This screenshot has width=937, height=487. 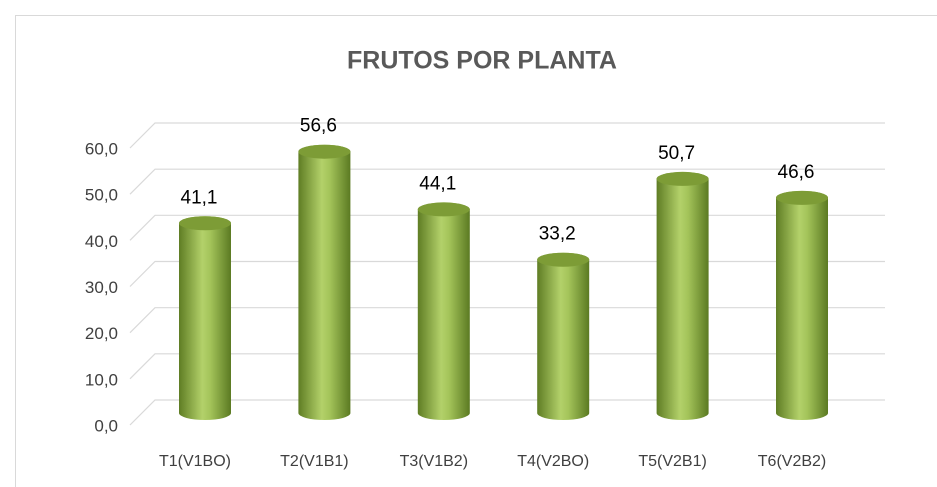 What do you see at coordinates (195, 461) in the screenshot?
I see `x-tick-label: T1(V1BO)` at bounding box center [195, 461].